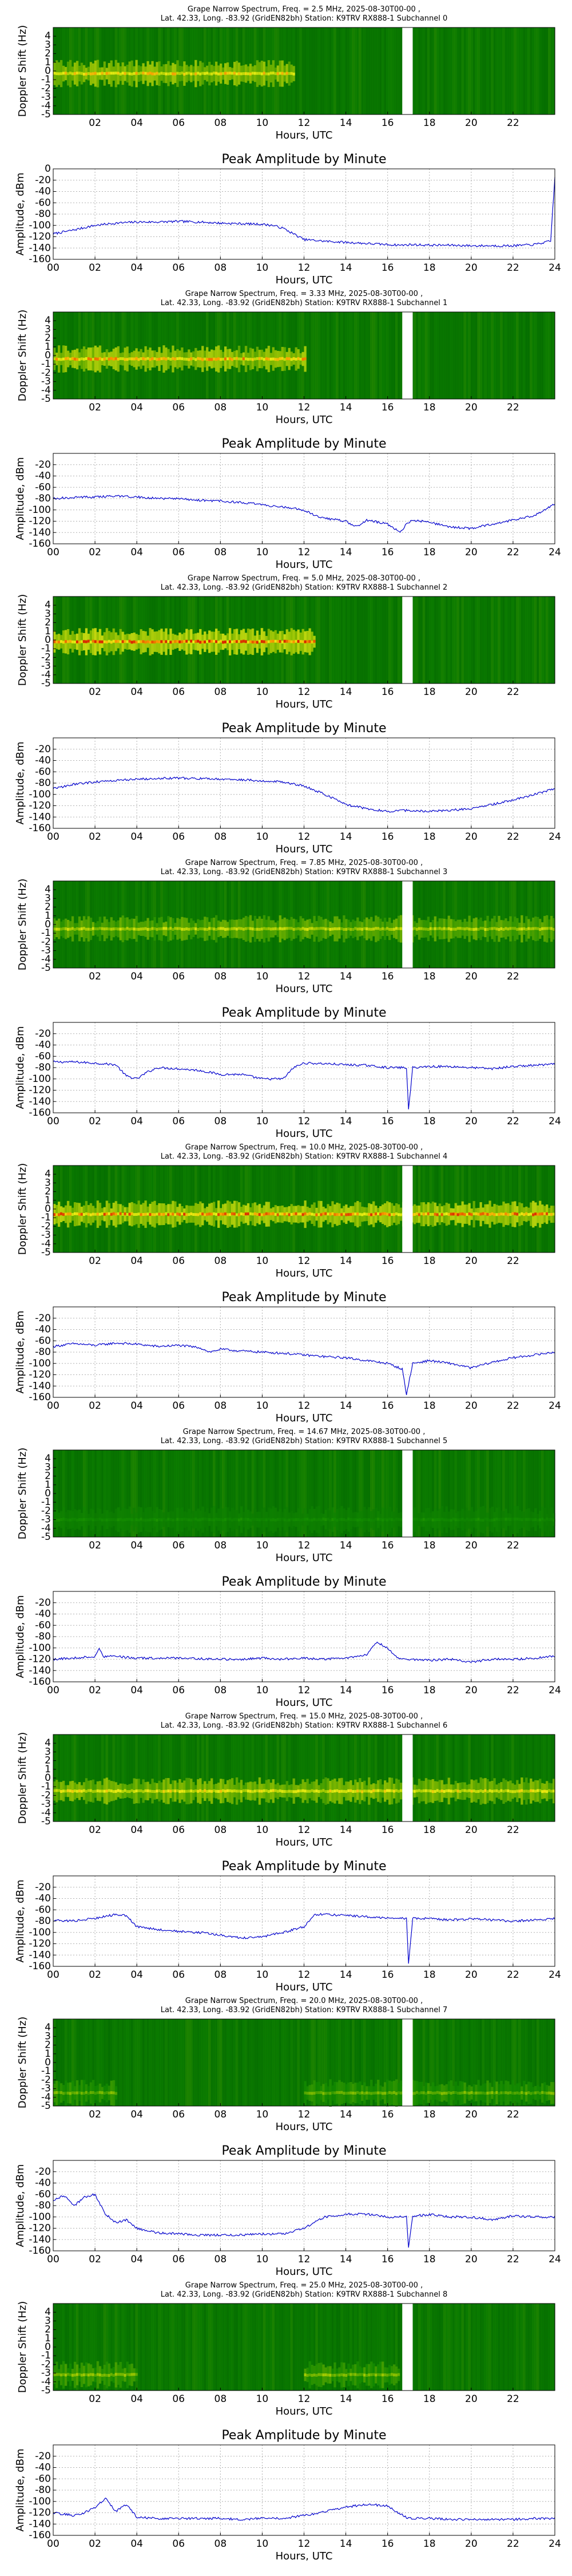 This screenshot has height=2576, width=572. I want to click on amplitude-x-tick-label: 16, so click(388, 1406).